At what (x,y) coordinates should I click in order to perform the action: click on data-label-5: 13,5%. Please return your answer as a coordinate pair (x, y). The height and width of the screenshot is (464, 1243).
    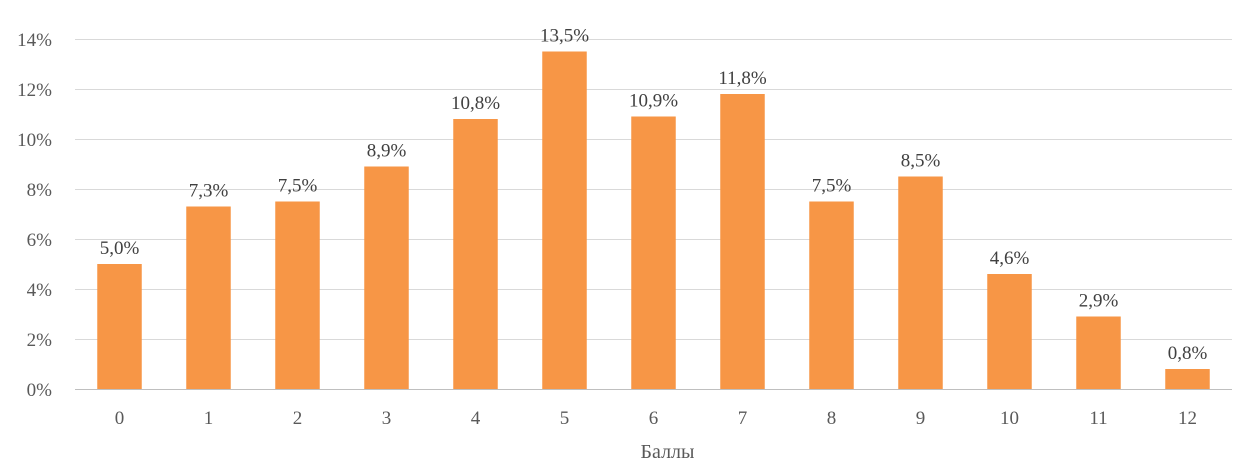
    Looking at the image, I should click on (564, 36).